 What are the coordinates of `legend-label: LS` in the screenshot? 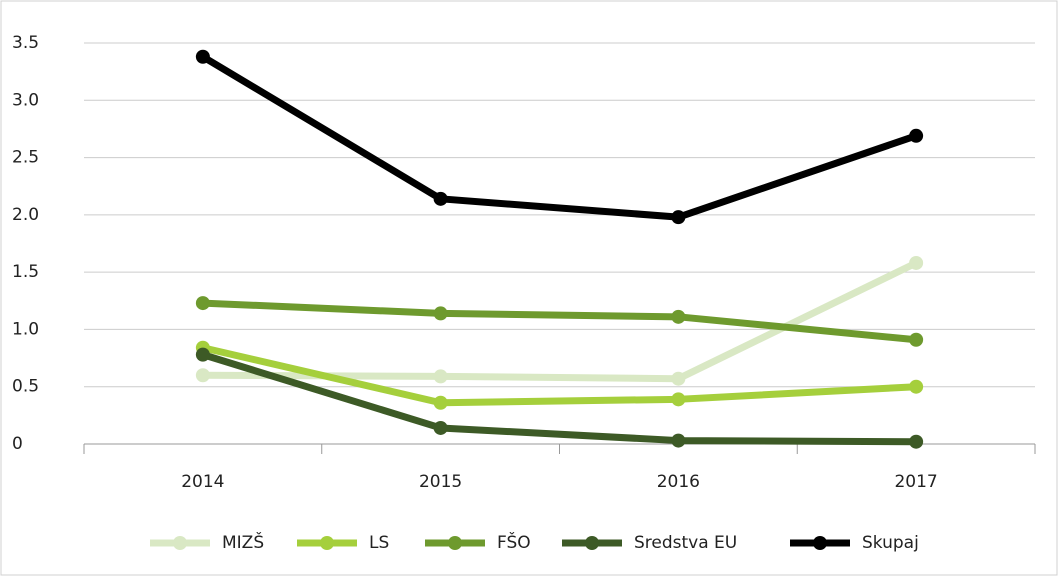 It's located at (379, 543).